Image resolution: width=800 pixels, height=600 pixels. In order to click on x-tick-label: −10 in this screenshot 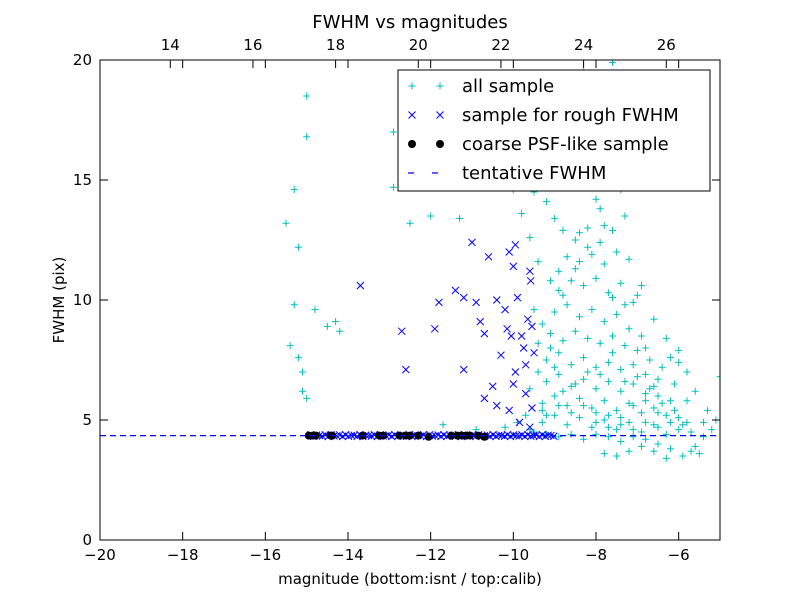, I will do `click(514, 555)`.